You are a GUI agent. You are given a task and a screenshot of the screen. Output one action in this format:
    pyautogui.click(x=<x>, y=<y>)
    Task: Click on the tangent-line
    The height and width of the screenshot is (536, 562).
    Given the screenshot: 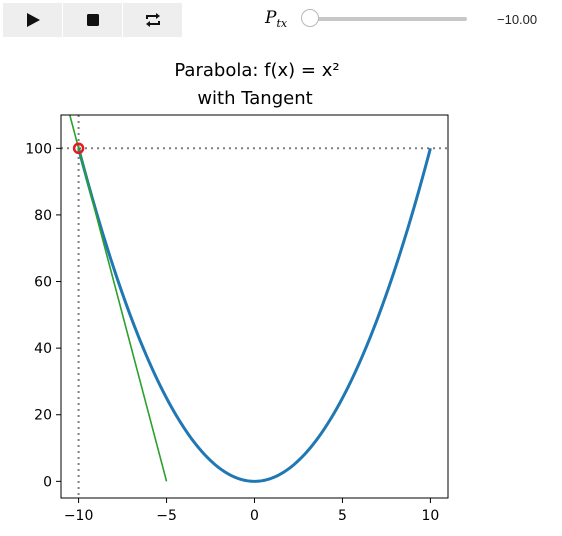 What is the action you would take?
    pyautogui.click(x=118, y=298)
    